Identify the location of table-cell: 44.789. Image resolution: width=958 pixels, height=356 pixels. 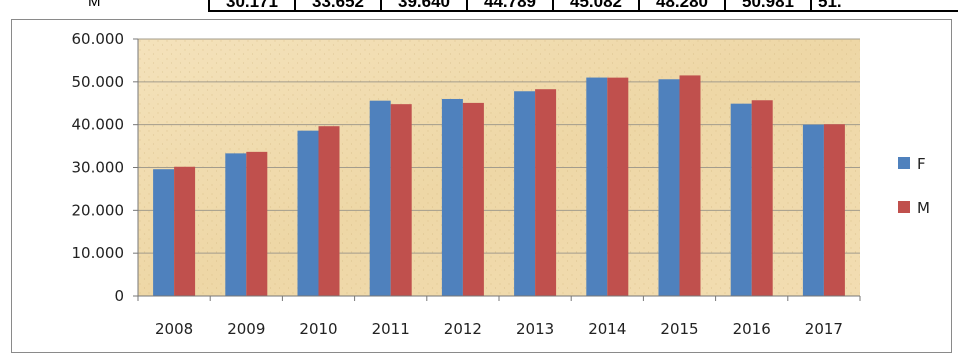
(511, 6).